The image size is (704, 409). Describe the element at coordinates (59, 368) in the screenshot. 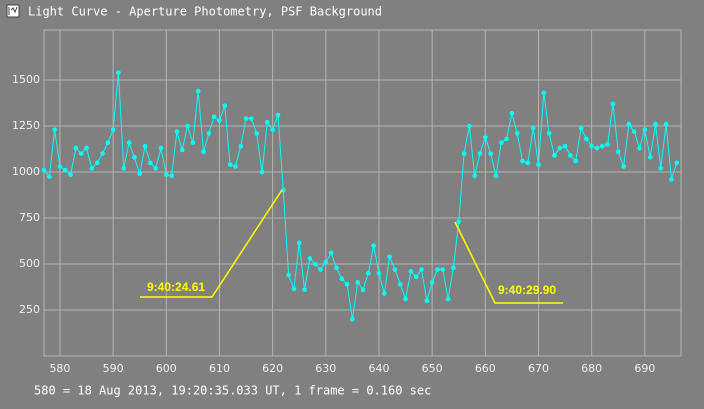

I see `x-tick-label: 580` at that location.